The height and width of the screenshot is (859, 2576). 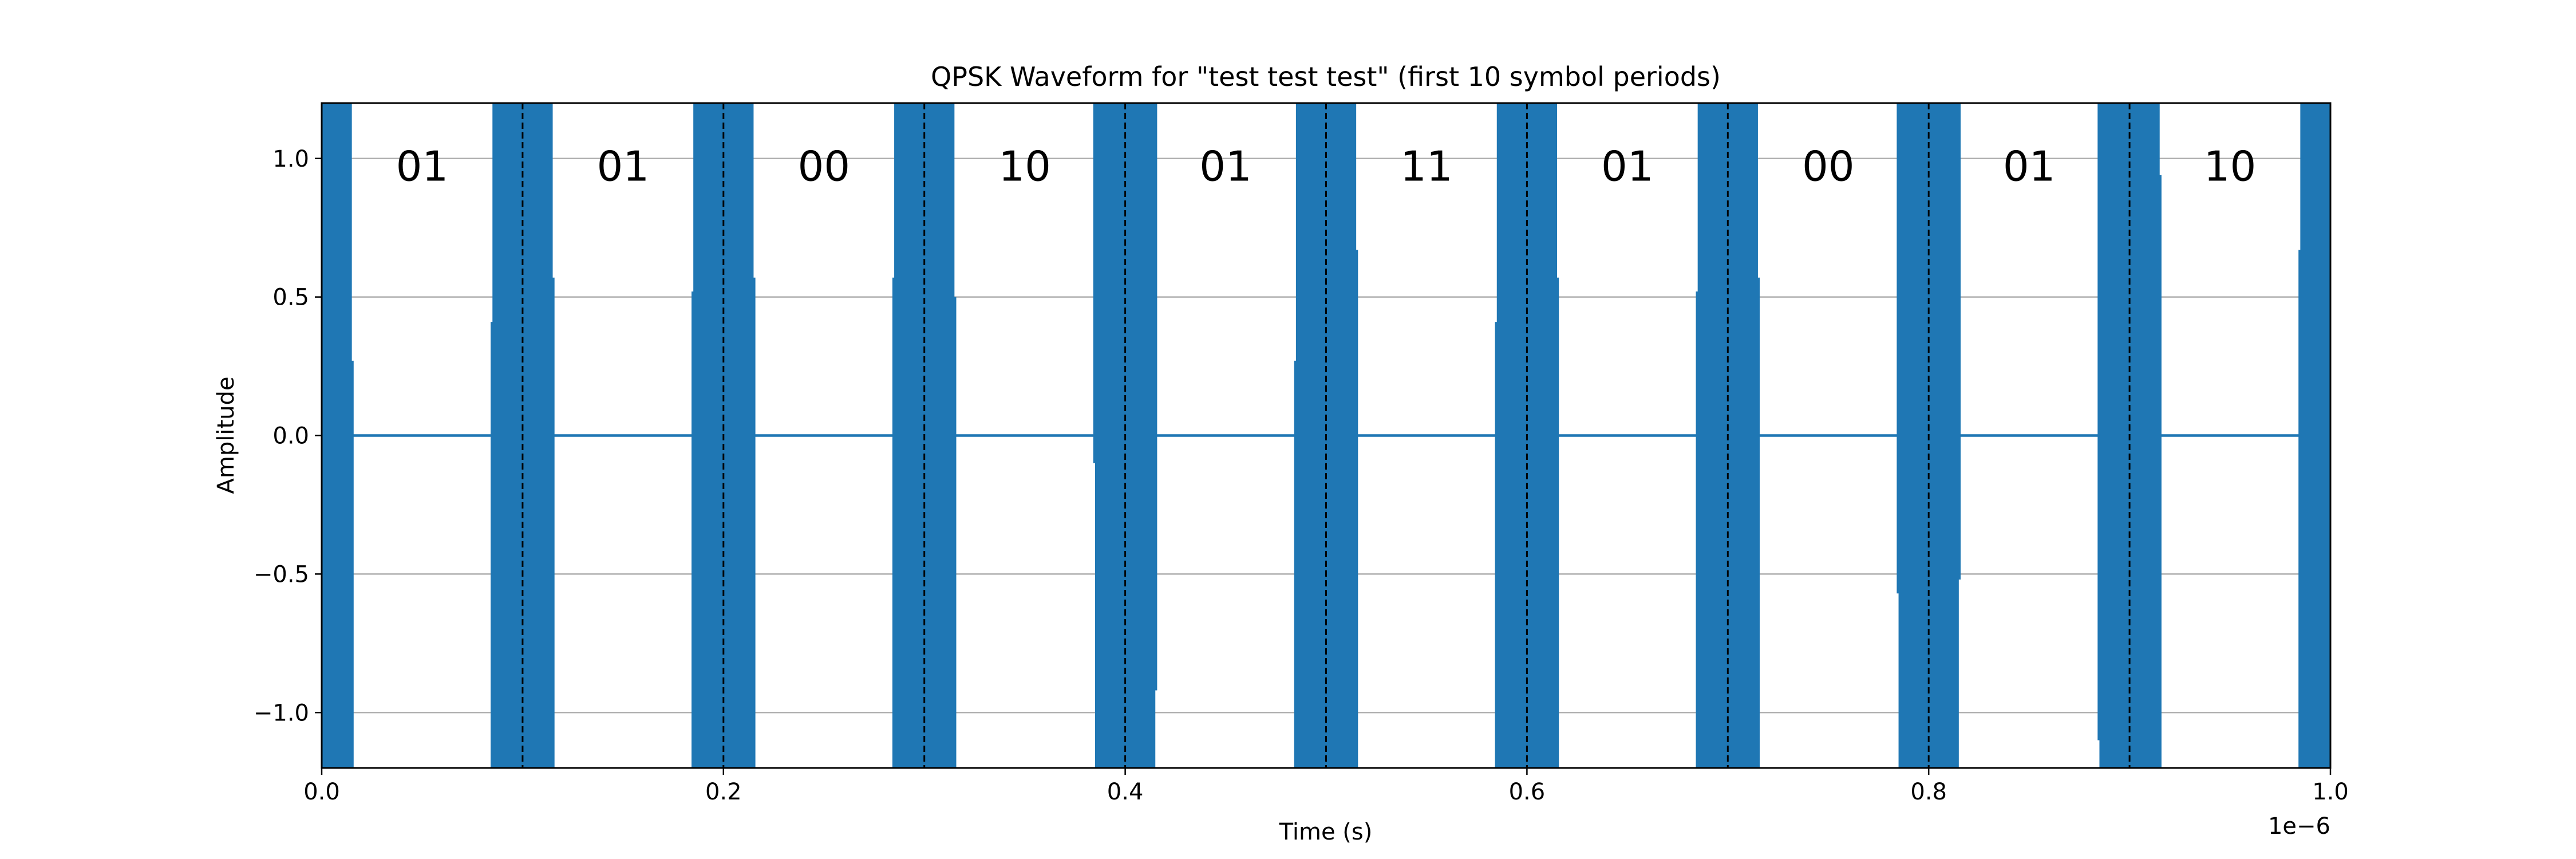 What do you see at coordinates (2330, 792) in the screenshot?
I see `x-tick-label-5: 1.0` at bounding box center [2330, 792].